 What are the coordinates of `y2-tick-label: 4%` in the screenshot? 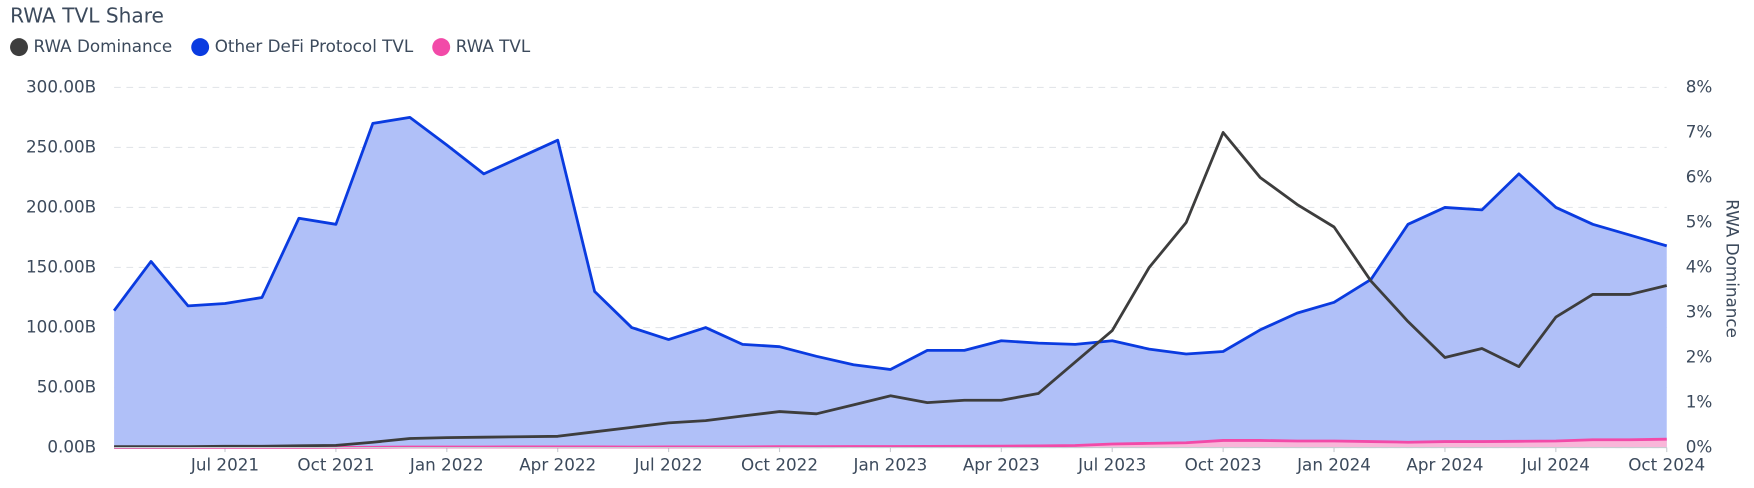 It's located at (1699, 266).